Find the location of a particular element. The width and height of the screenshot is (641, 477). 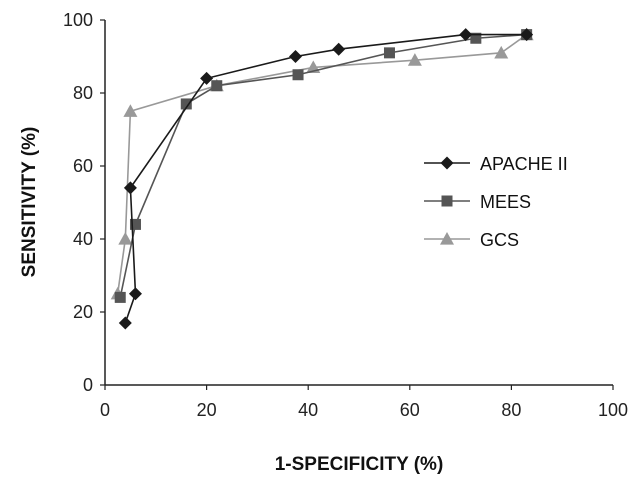

legend: APACHE II MEES GCS is located at coordinates (496, 202).